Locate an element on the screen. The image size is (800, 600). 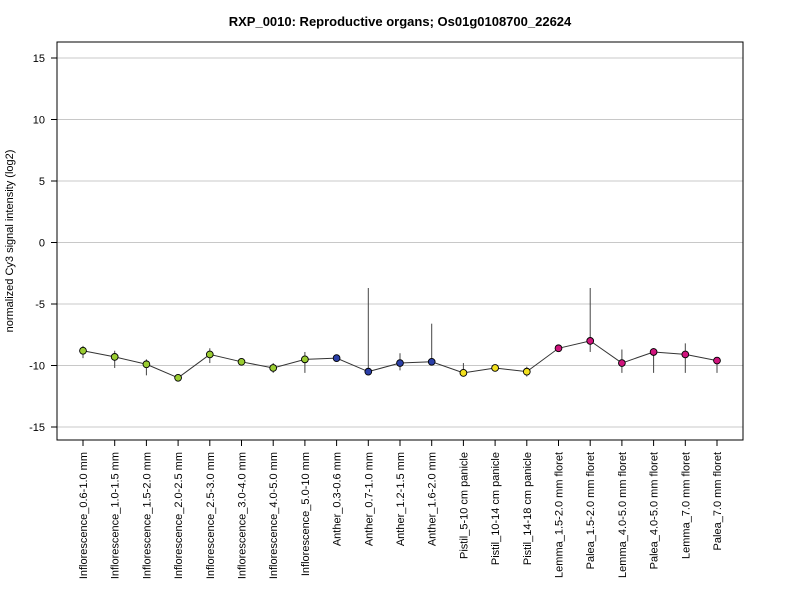
x-tick-label: Palea_7.0 mm floret is located at coordinates (718, 501).